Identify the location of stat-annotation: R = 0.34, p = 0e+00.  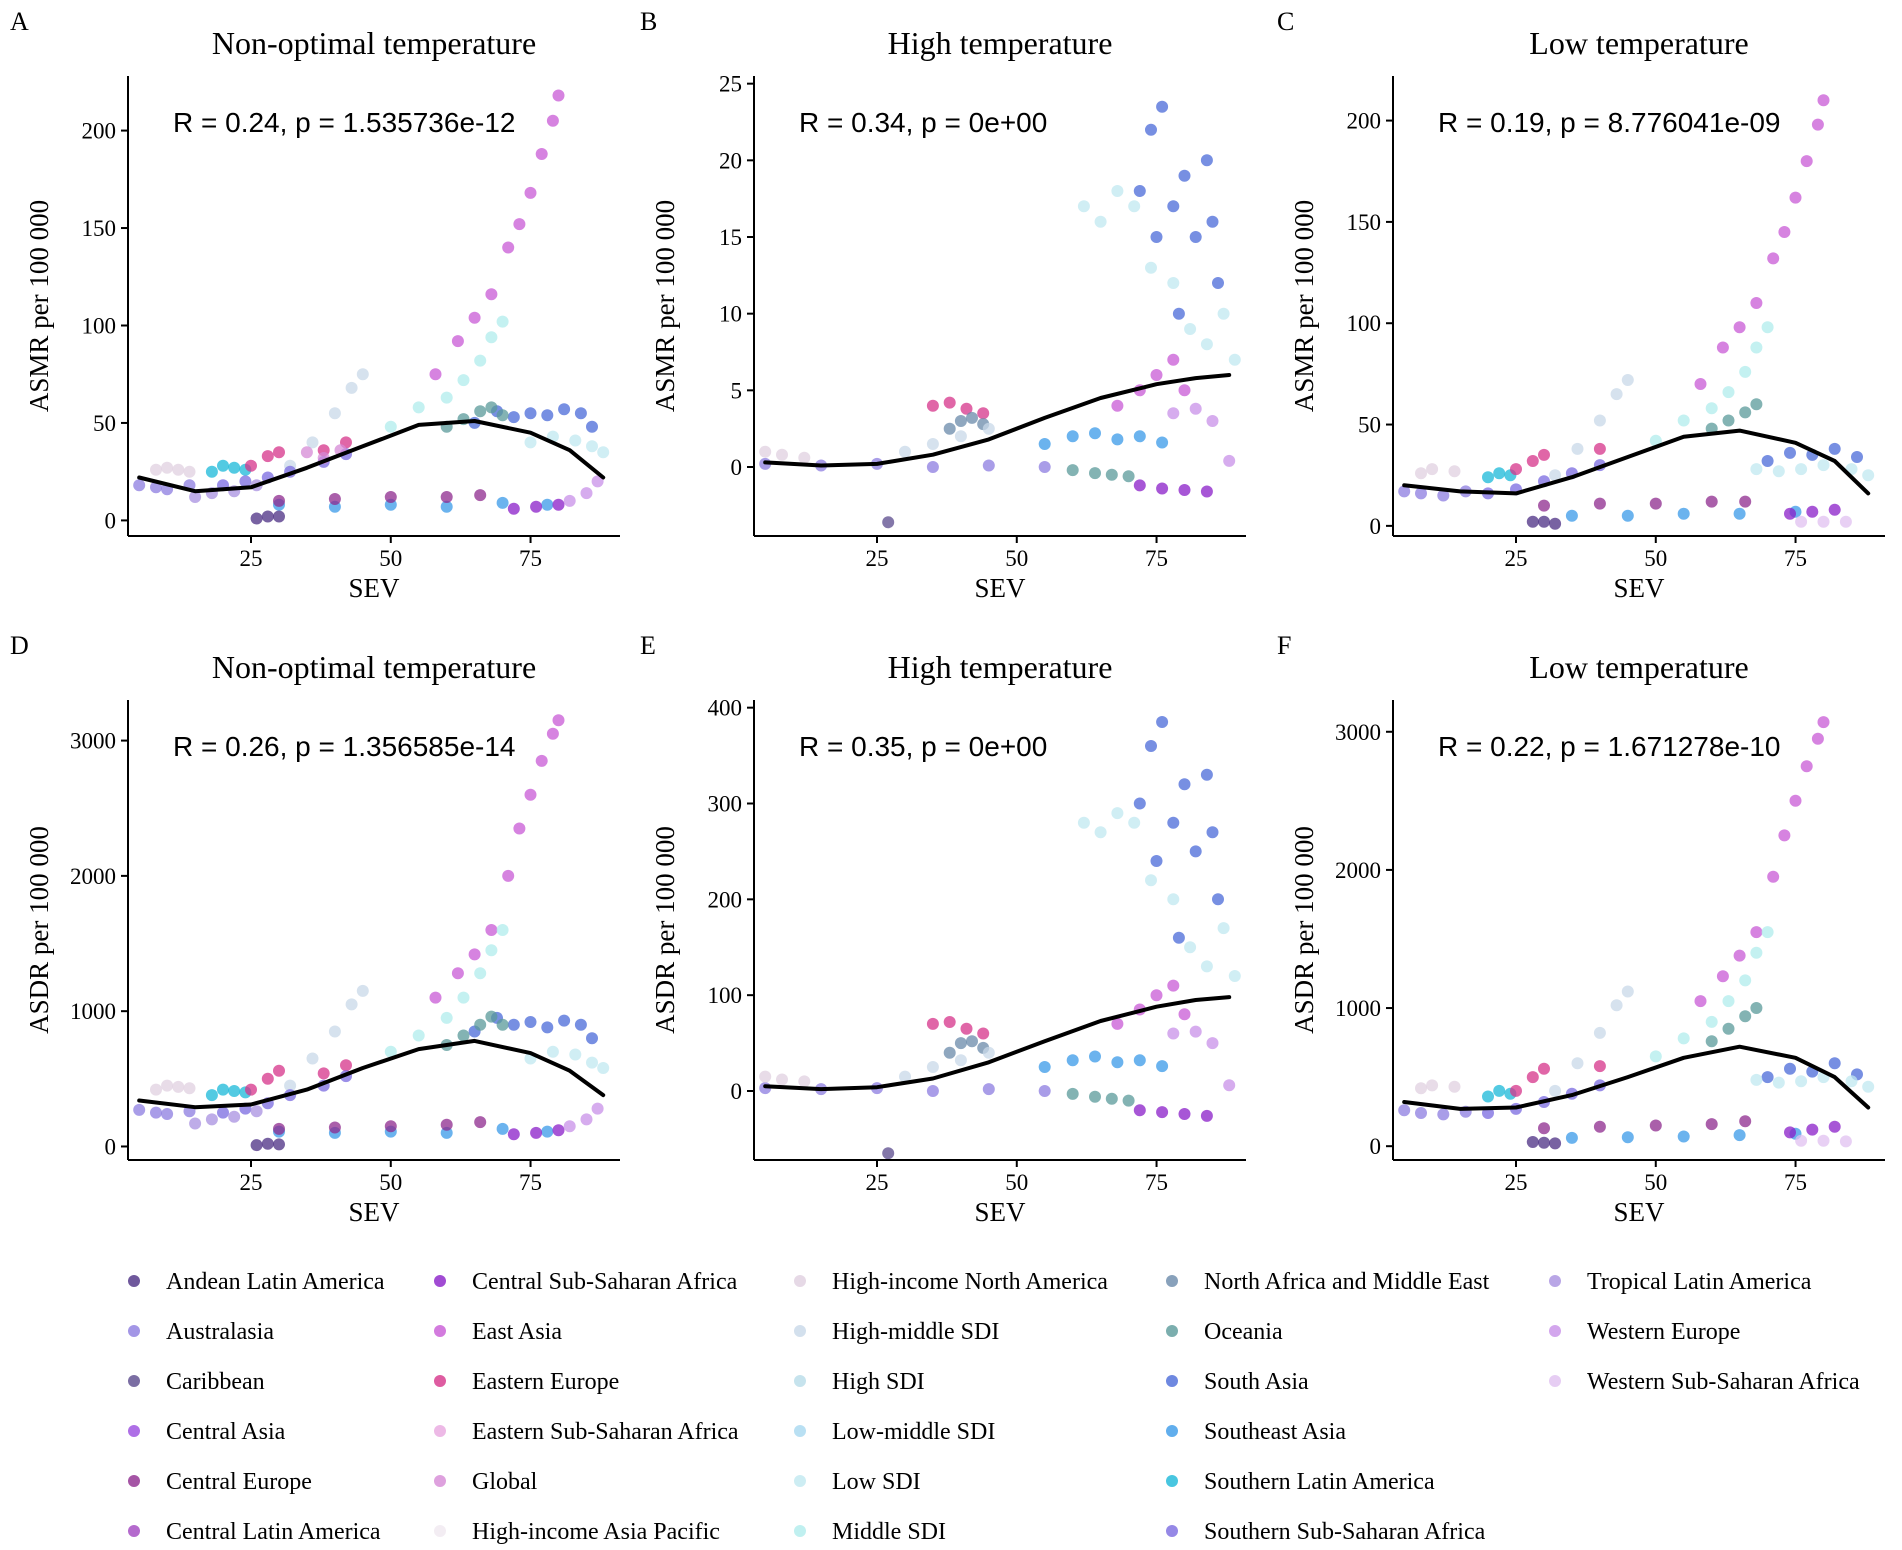
(923, 122).